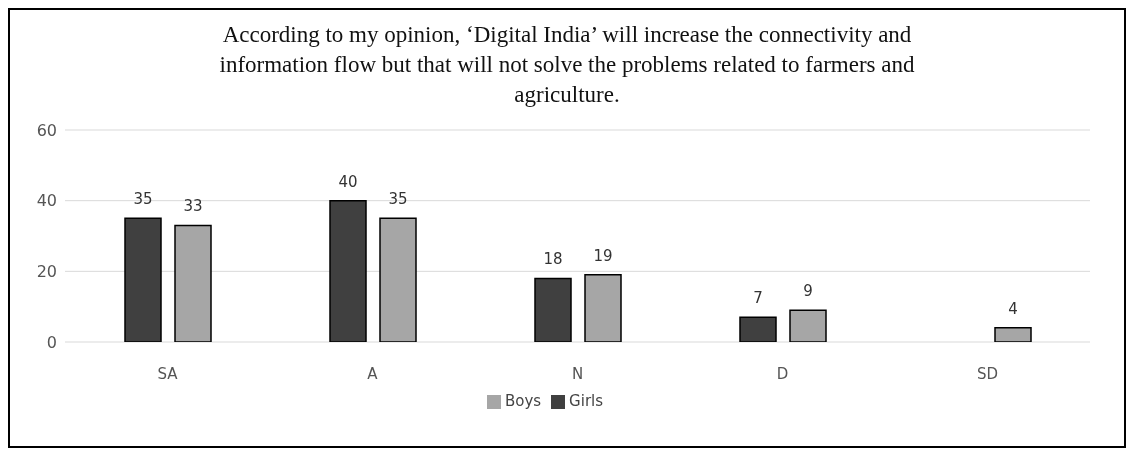 This screenshot has width=1141, height=463. Describe the element at coordinates (193, 206) in the screenshot. I see `data-label: 33` at that location.